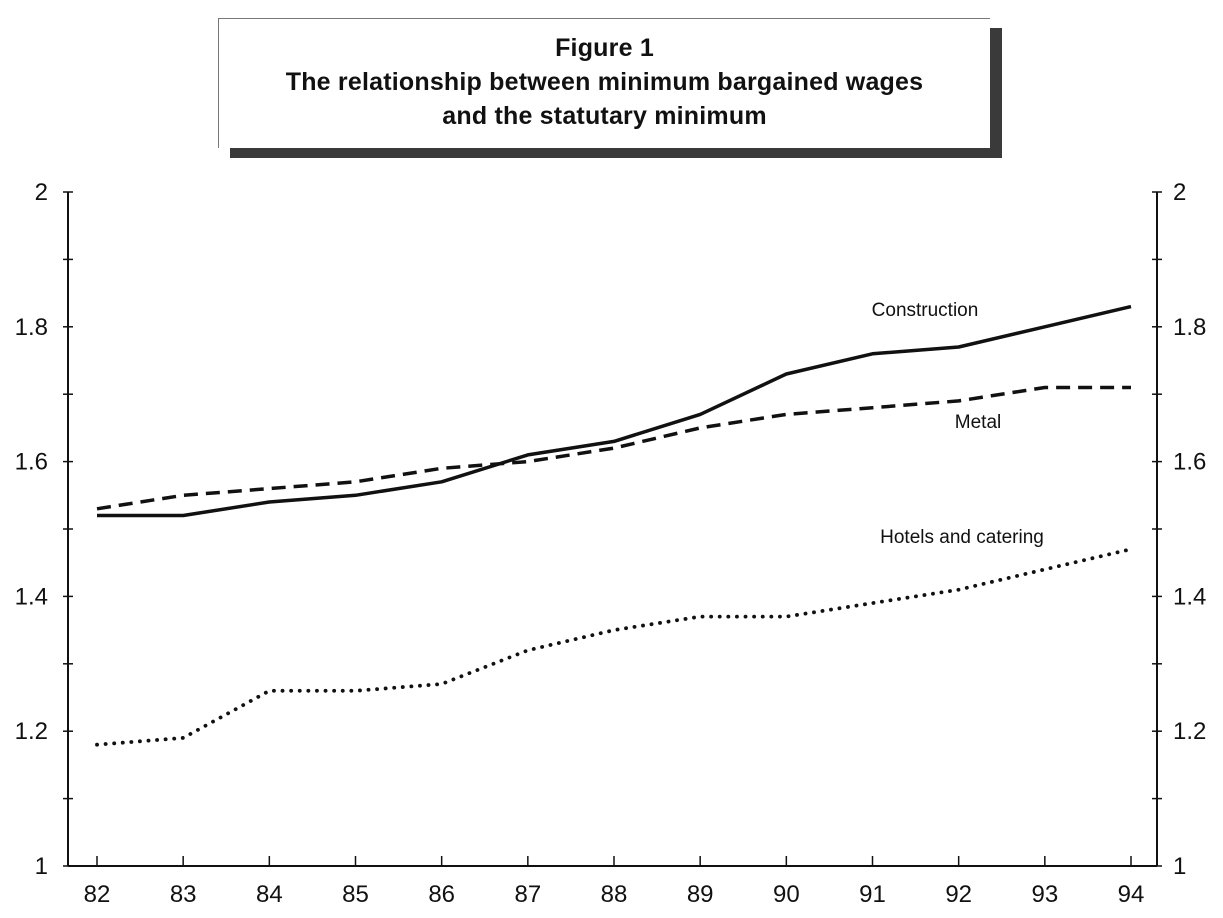 This screenshot has height=918, width=1223. I want to click on series-label-metal: Metal, so click(978, 422).